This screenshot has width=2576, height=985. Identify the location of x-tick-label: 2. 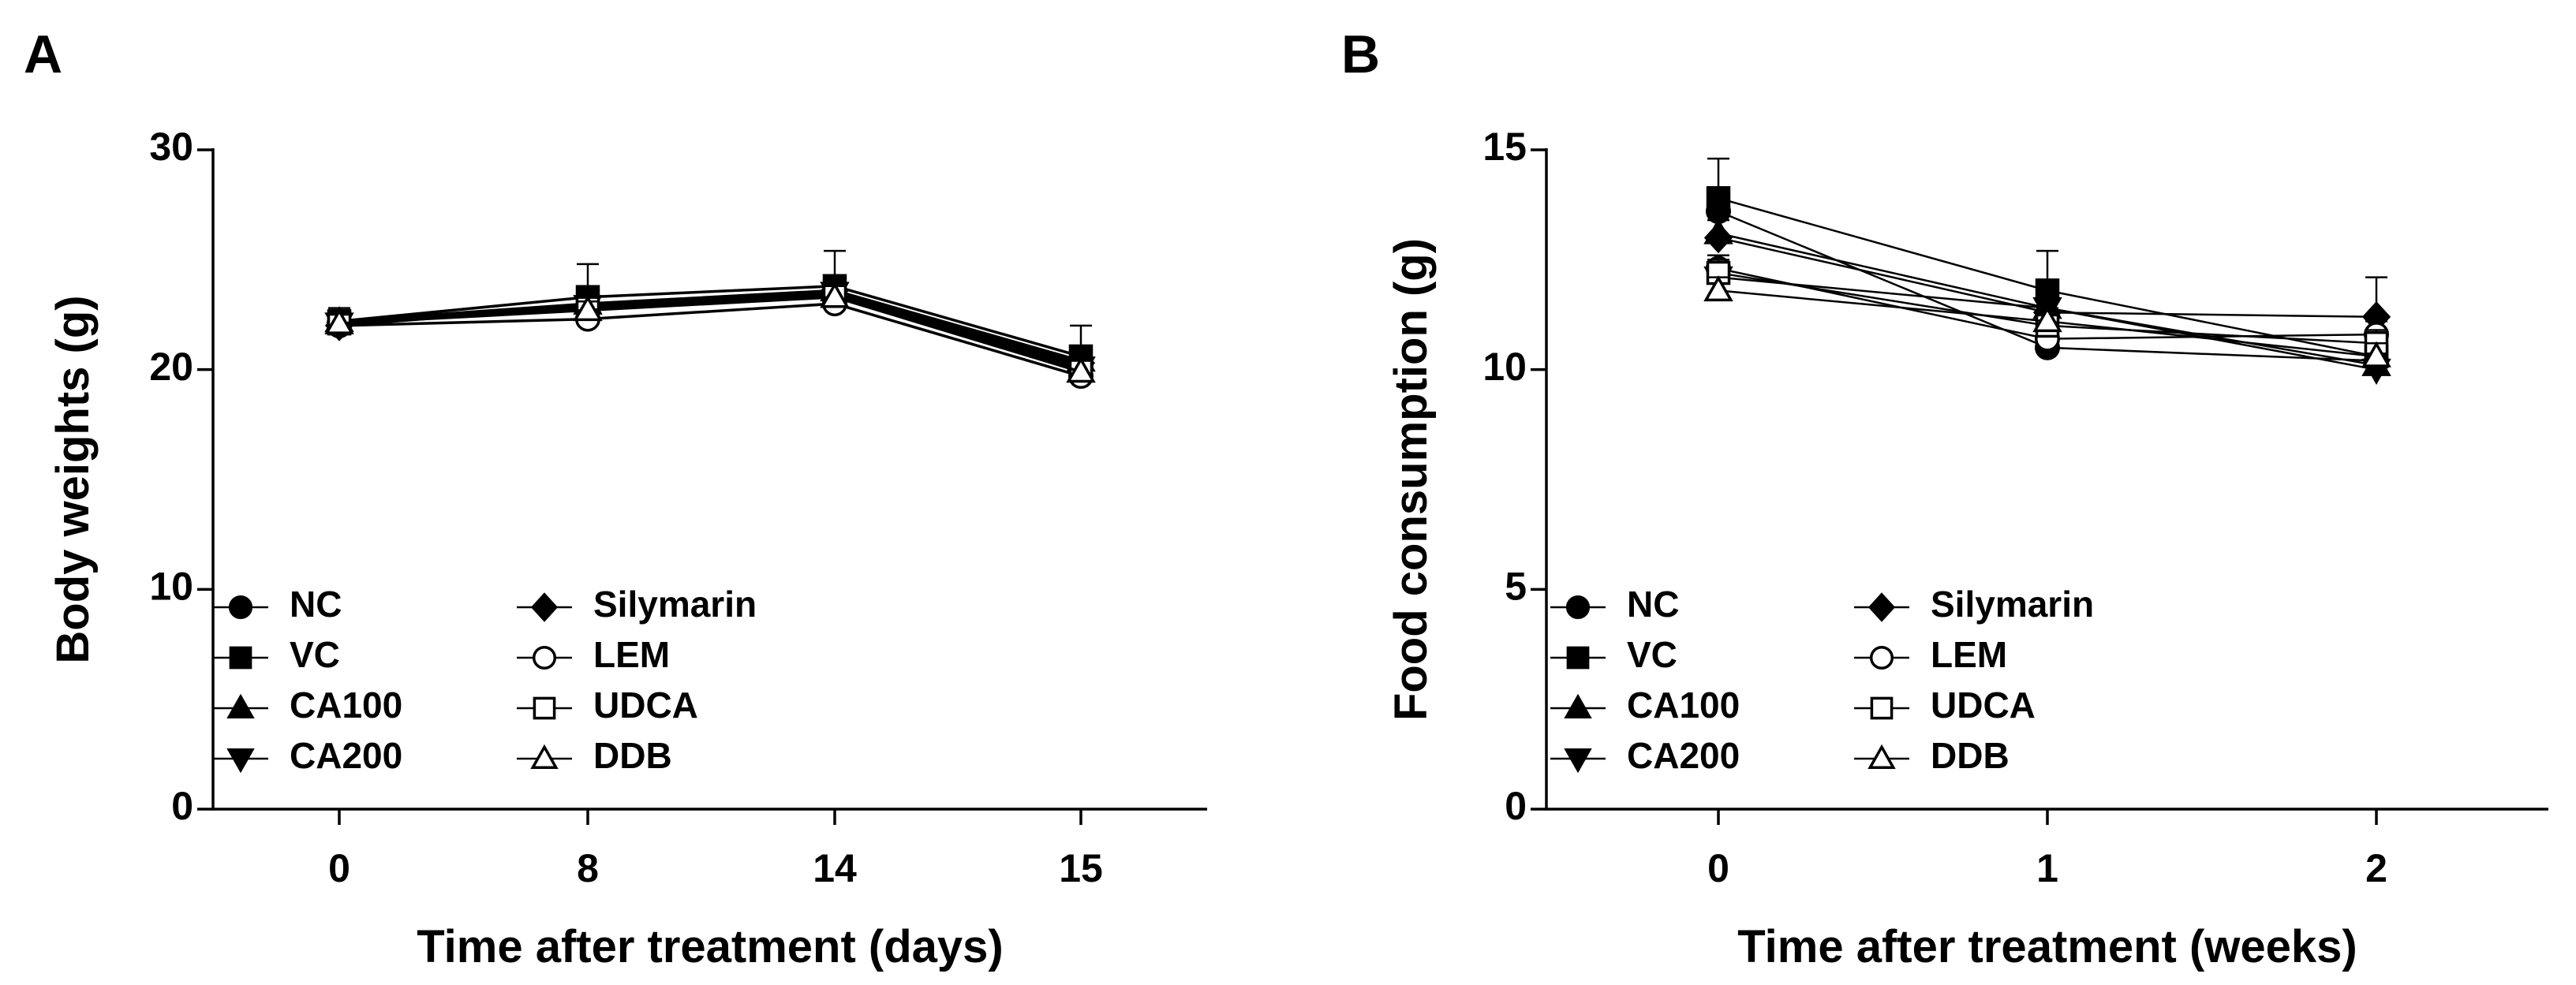
(2376, 868).